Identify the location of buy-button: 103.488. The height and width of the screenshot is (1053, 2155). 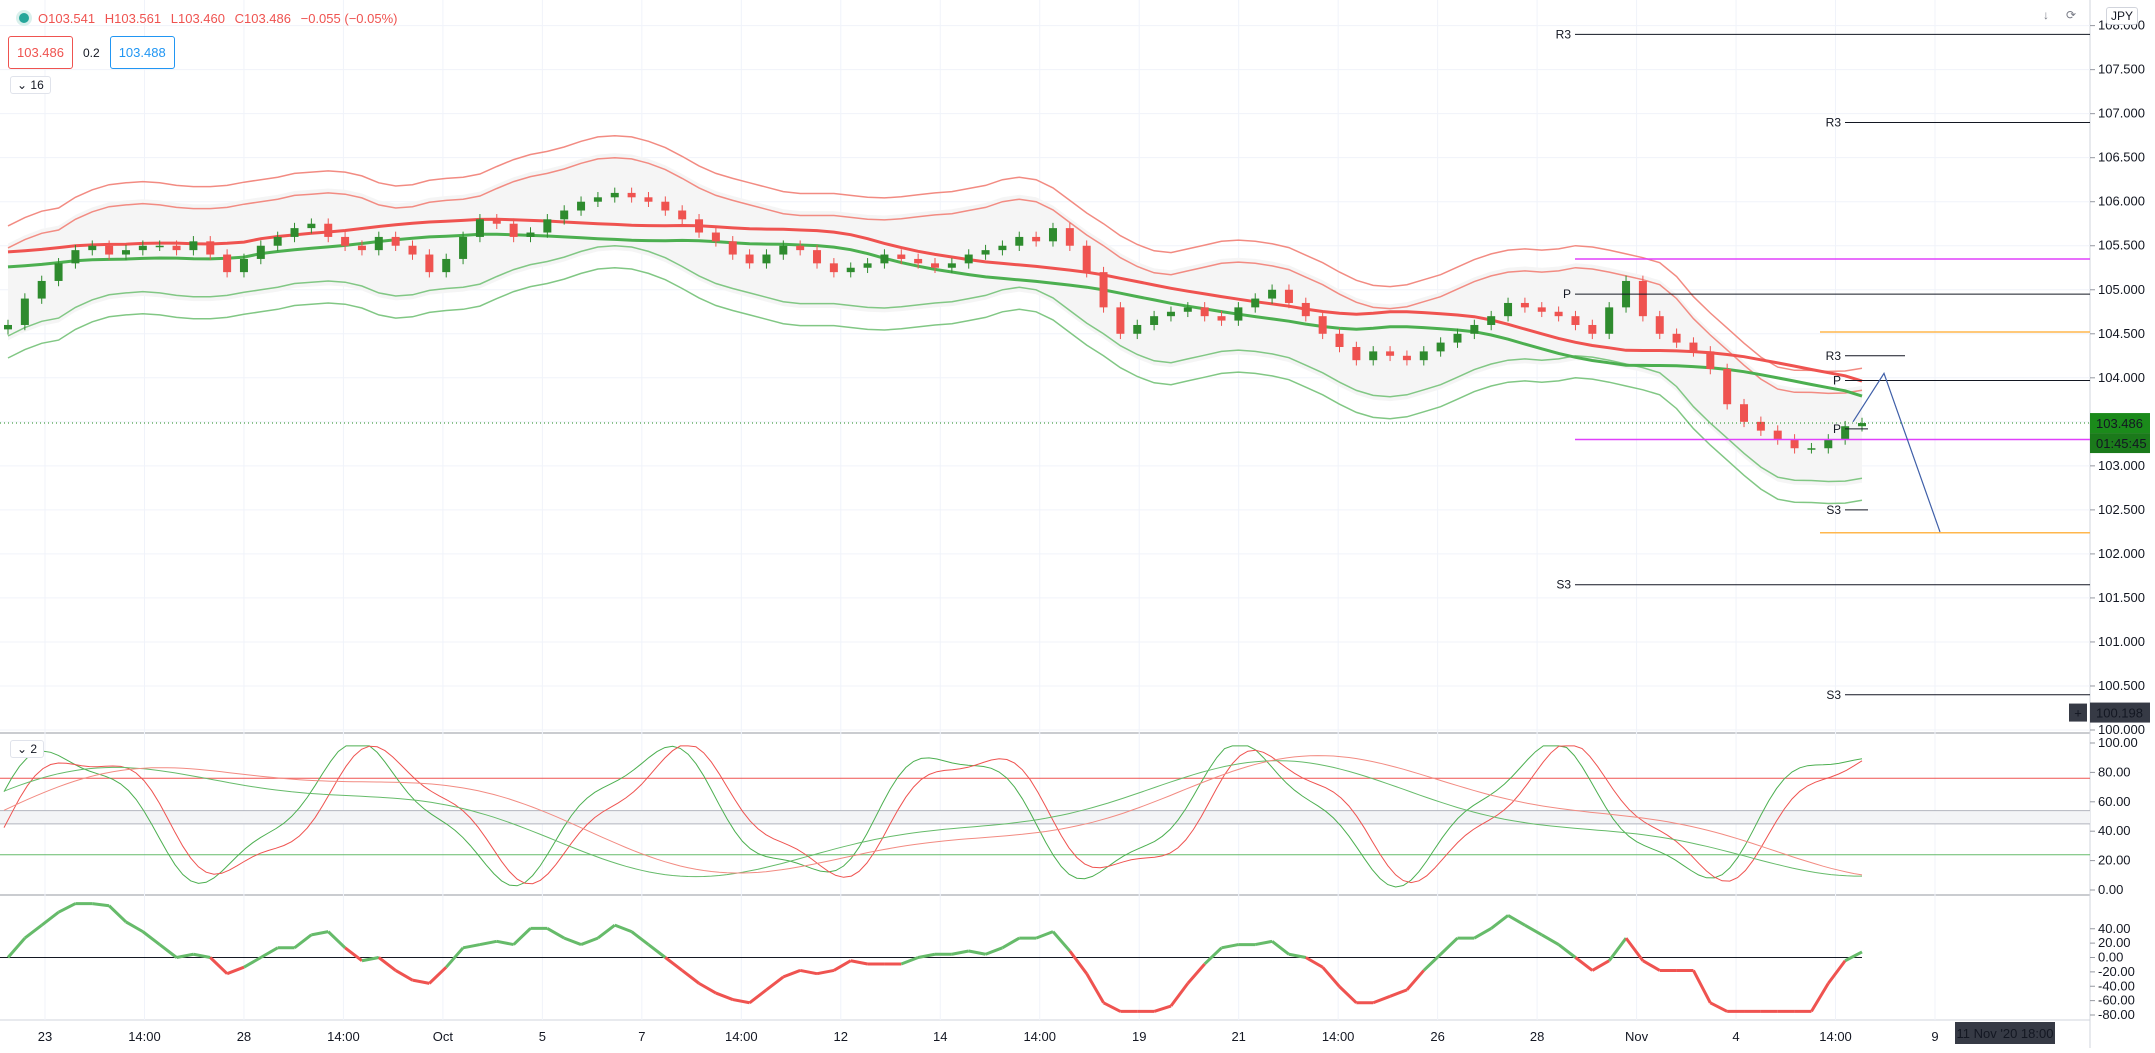
(142, 52).